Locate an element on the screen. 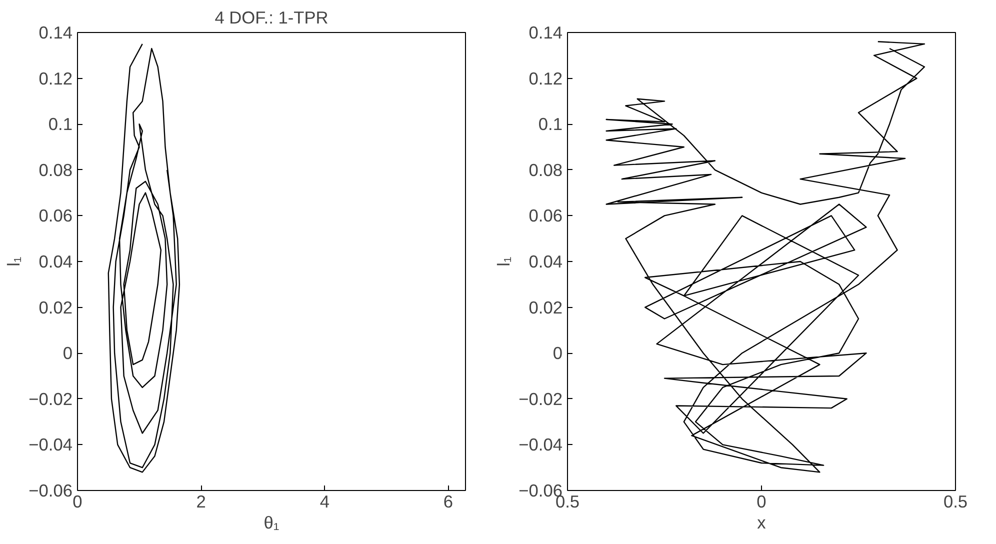 The height and width of the screenshot is (544, 996). y-tick-label: −0.06 is located at coordinates (50, 490).